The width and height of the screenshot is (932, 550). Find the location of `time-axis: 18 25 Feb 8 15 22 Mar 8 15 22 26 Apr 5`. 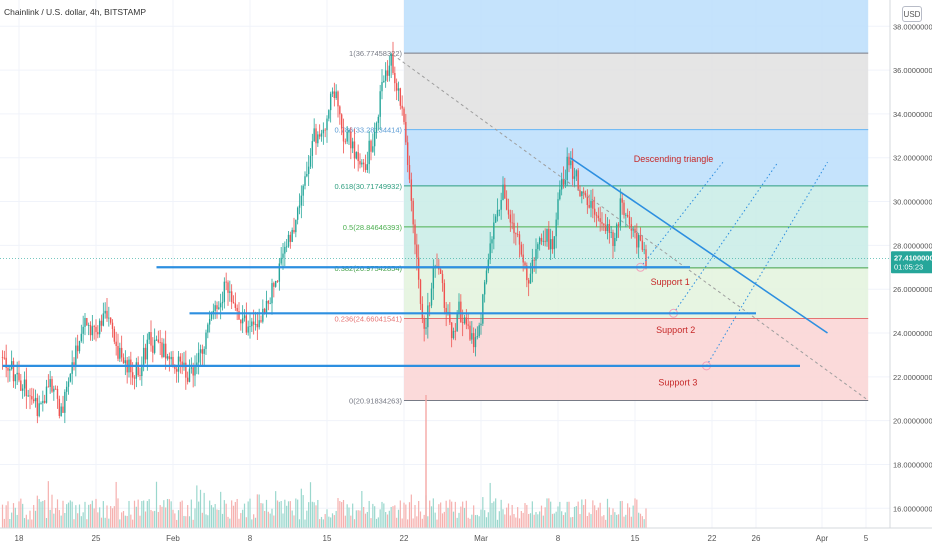

time-axis: 18 25 Feb 8 15 22 Mar 8 15 22 26 Apr 5 is located at coordinates (466, 538).